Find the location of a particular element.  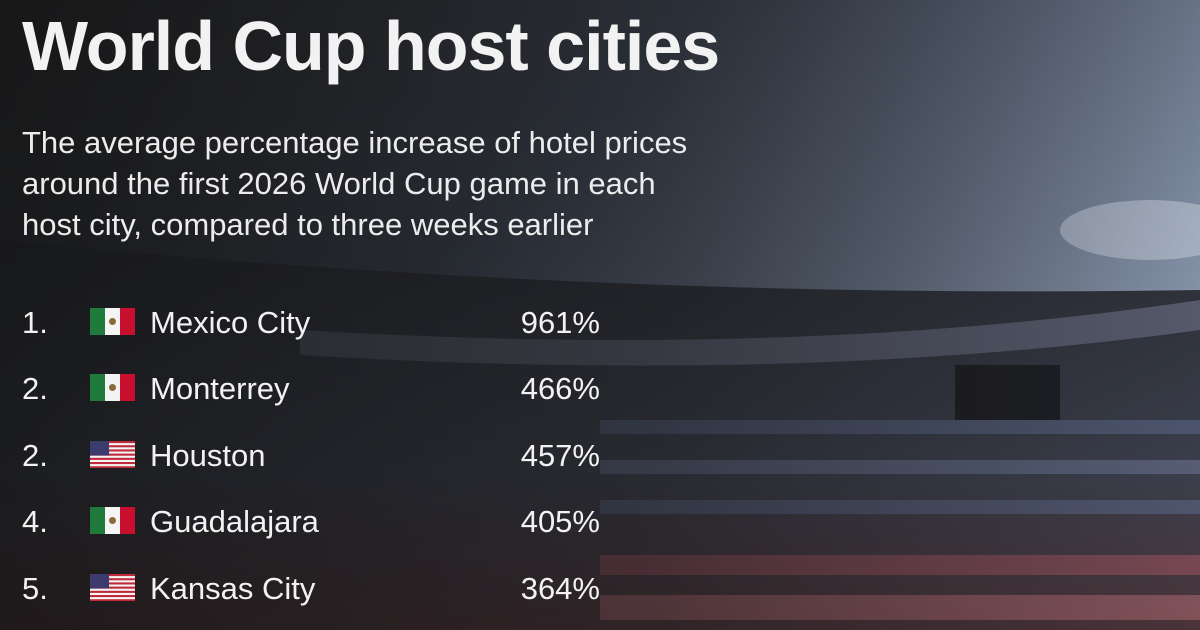

row: 2. Houston 457% is located at coordinates (311, 455).